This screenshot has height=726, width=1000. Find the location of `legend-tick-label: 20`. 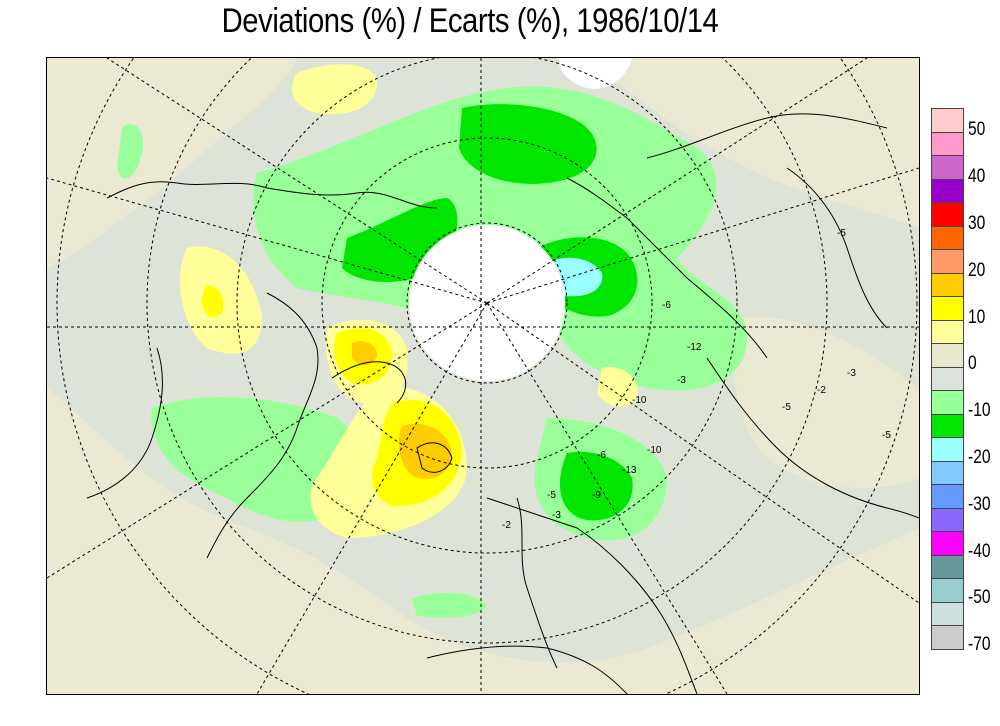

legend-tick-label: 20 is located at coordinates (977, 270).